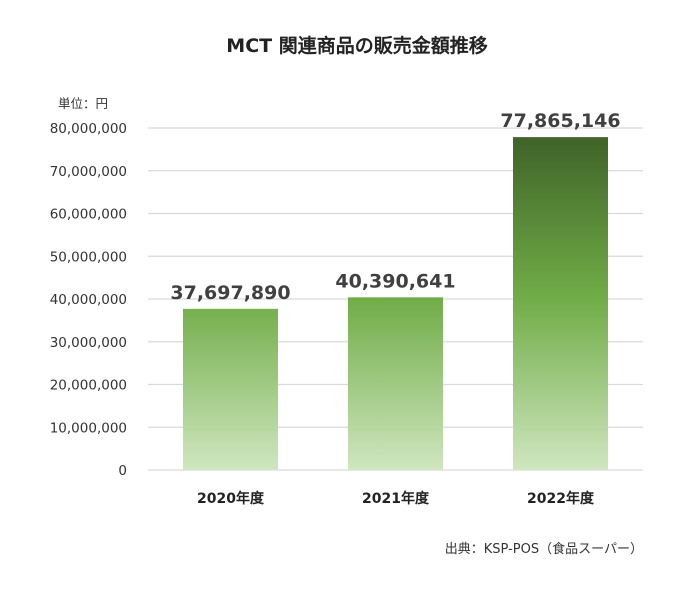 The height and width of the screenshot is (593, 700). I want to click on x-category-label: 2020年度, so click(231, 498).